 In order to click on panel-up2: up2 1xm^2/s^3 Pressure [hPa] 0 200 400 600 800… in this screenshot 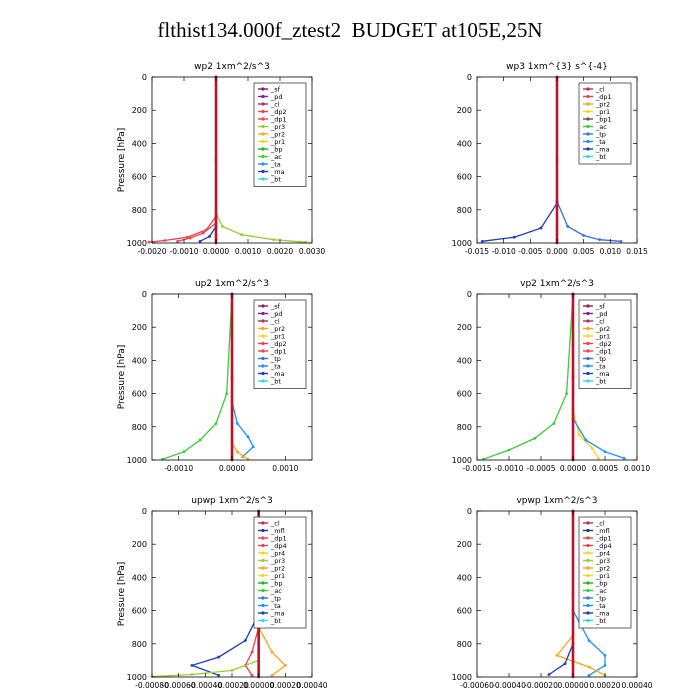, I will do `click(215, 376)`.